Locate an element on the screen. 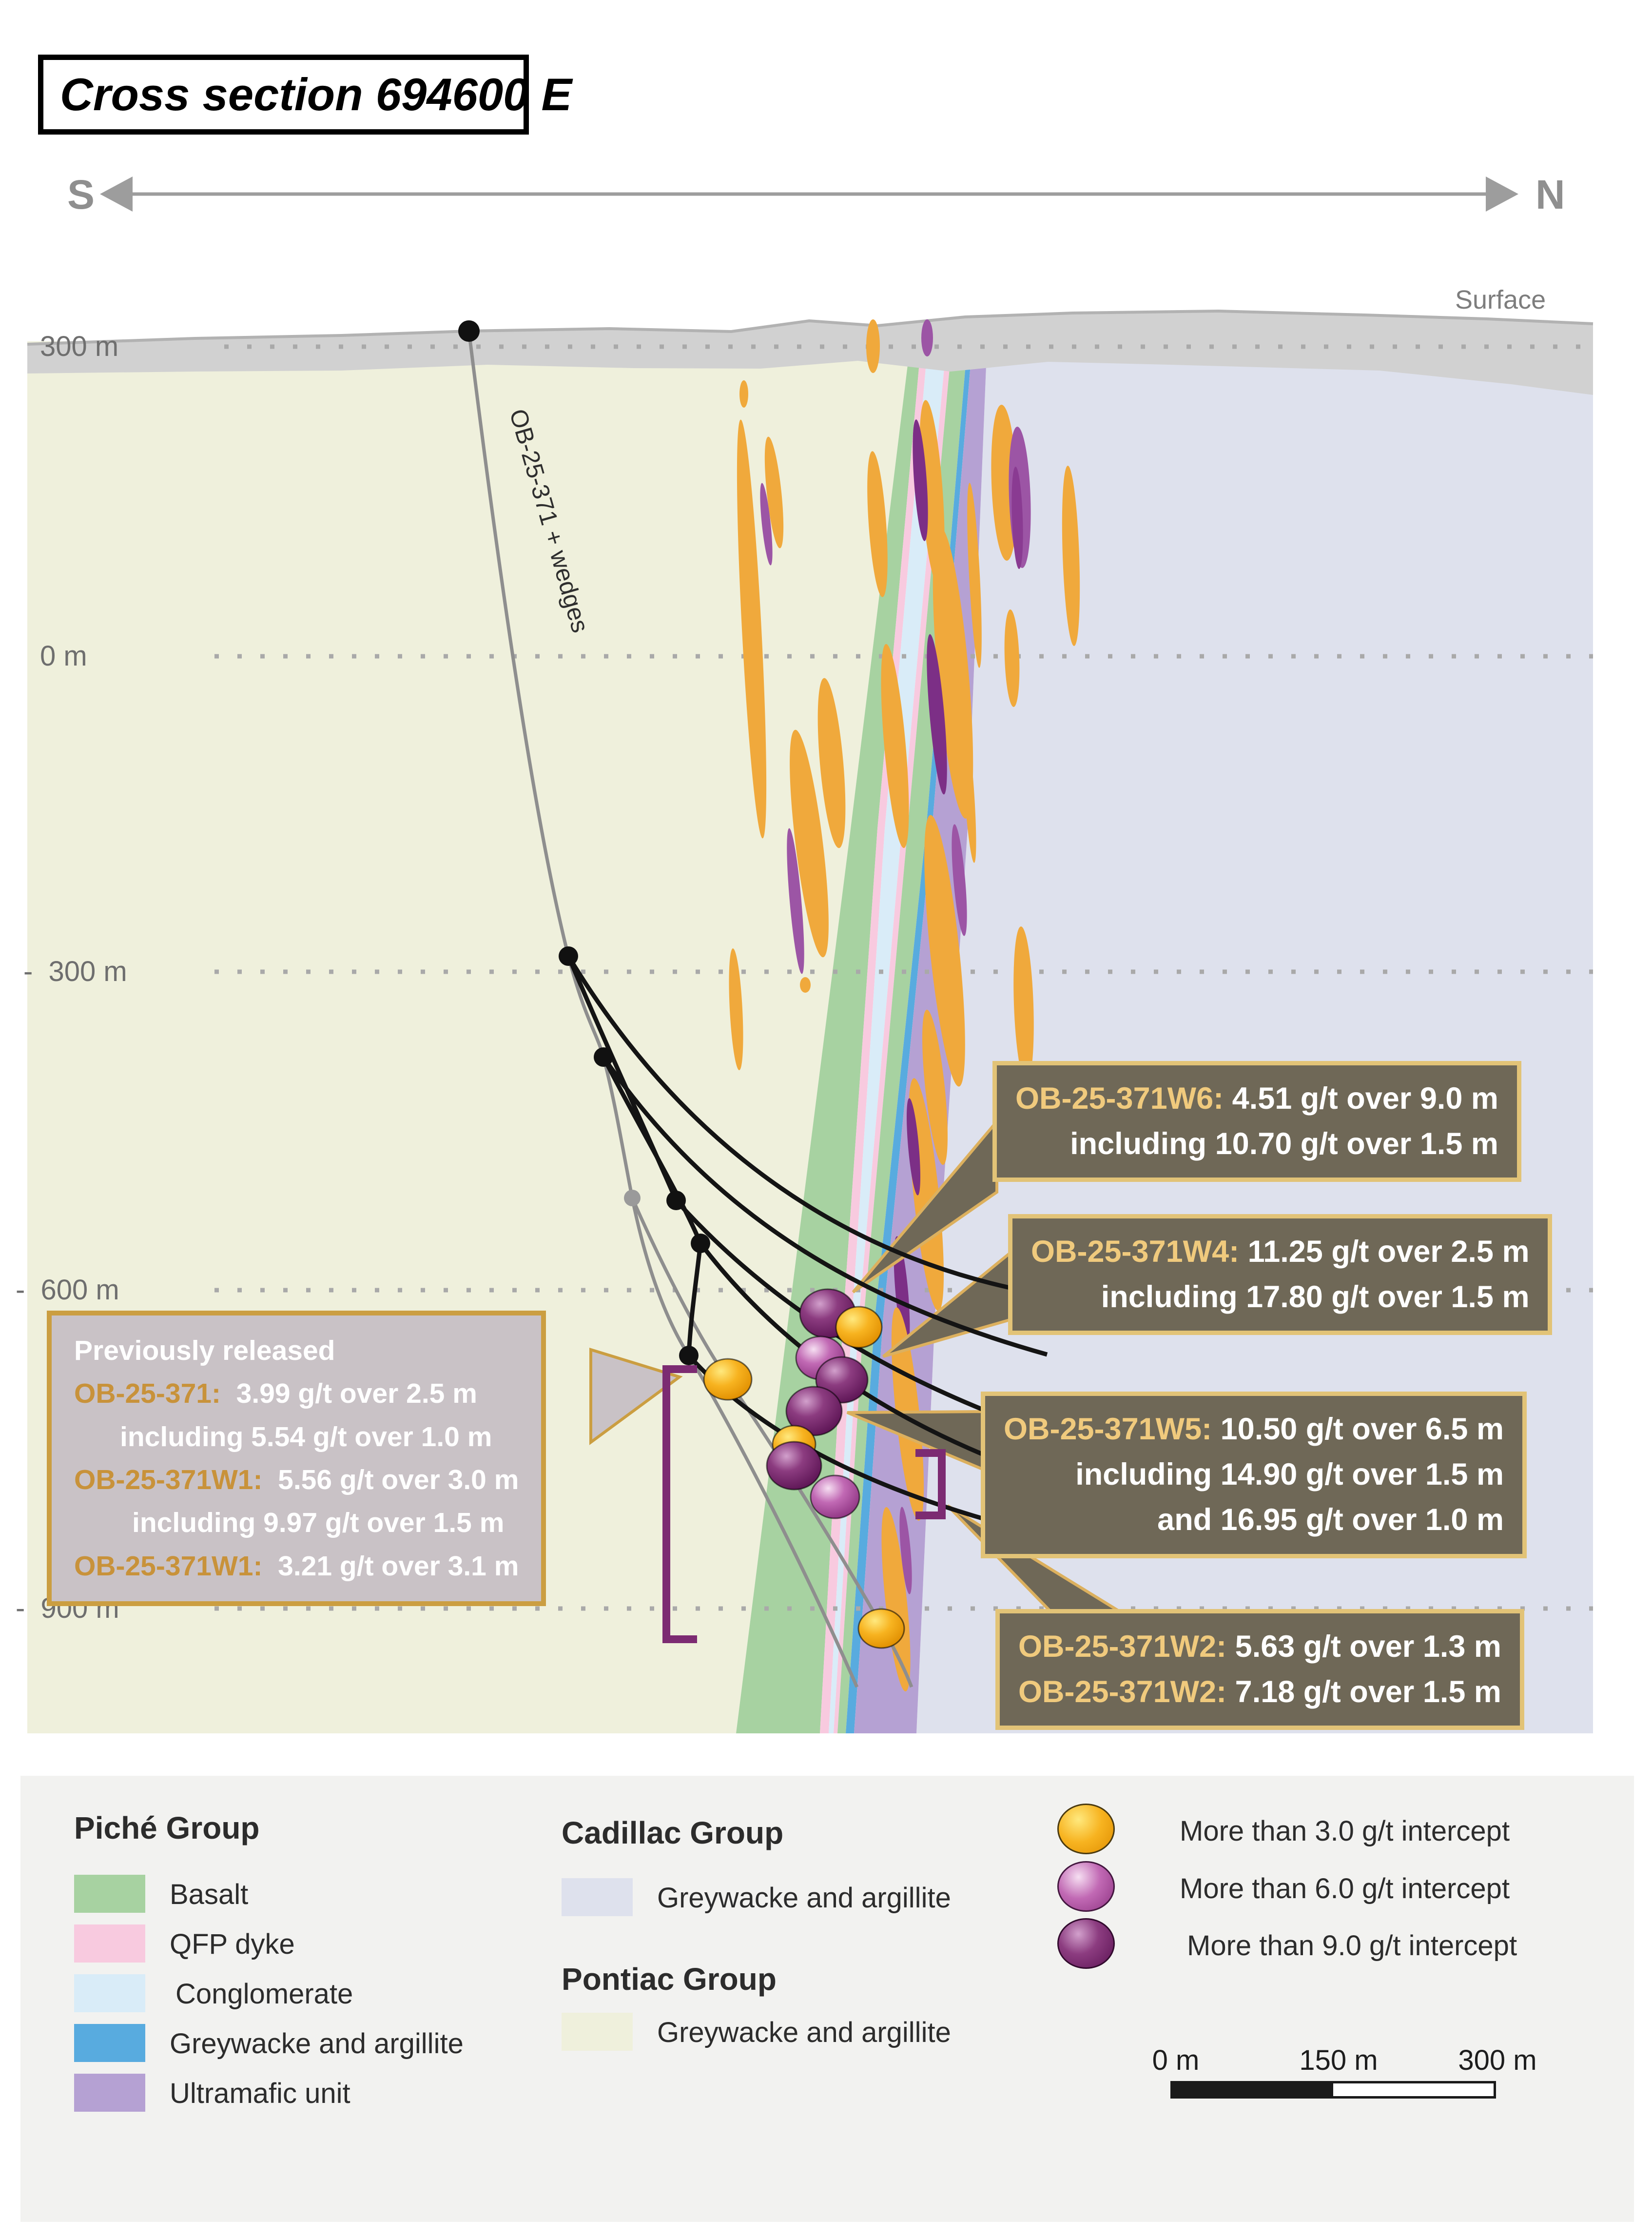 This screenshot has height=2238, width=1652. zone-brackets is located at coordinates (804, 1504).